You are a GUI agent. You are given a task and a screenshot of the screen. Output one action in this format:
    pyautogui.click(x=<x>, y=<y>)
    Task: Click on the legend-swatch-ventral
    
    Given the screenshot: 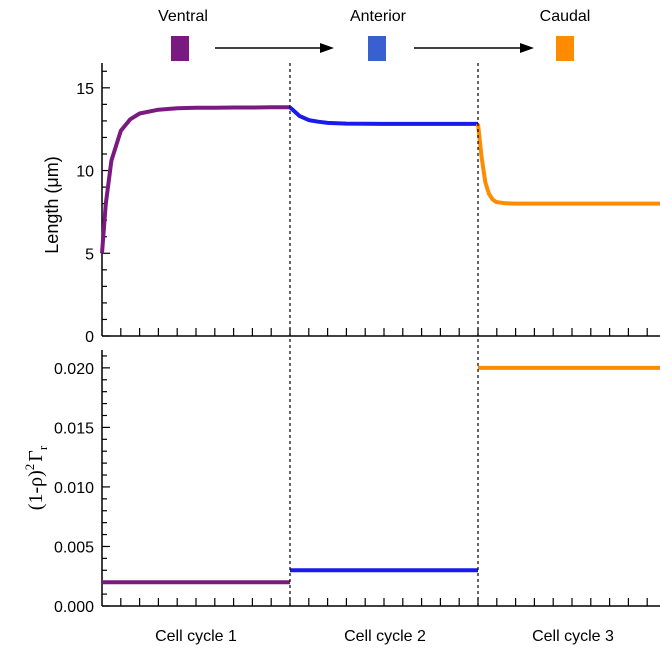 What is the action you would take?
    pyautogui.click(x=180, y=48)
    